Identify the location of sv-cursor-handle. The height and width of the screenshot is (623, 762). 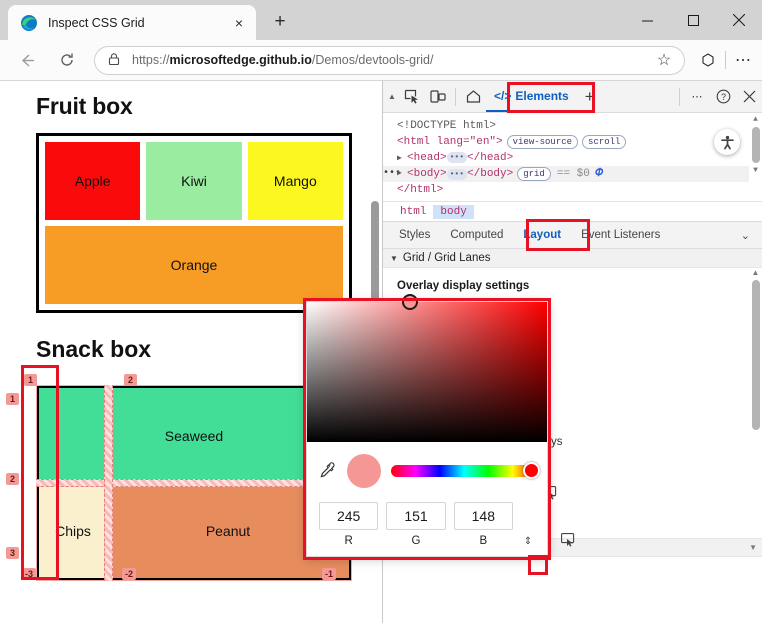
(410, 302).